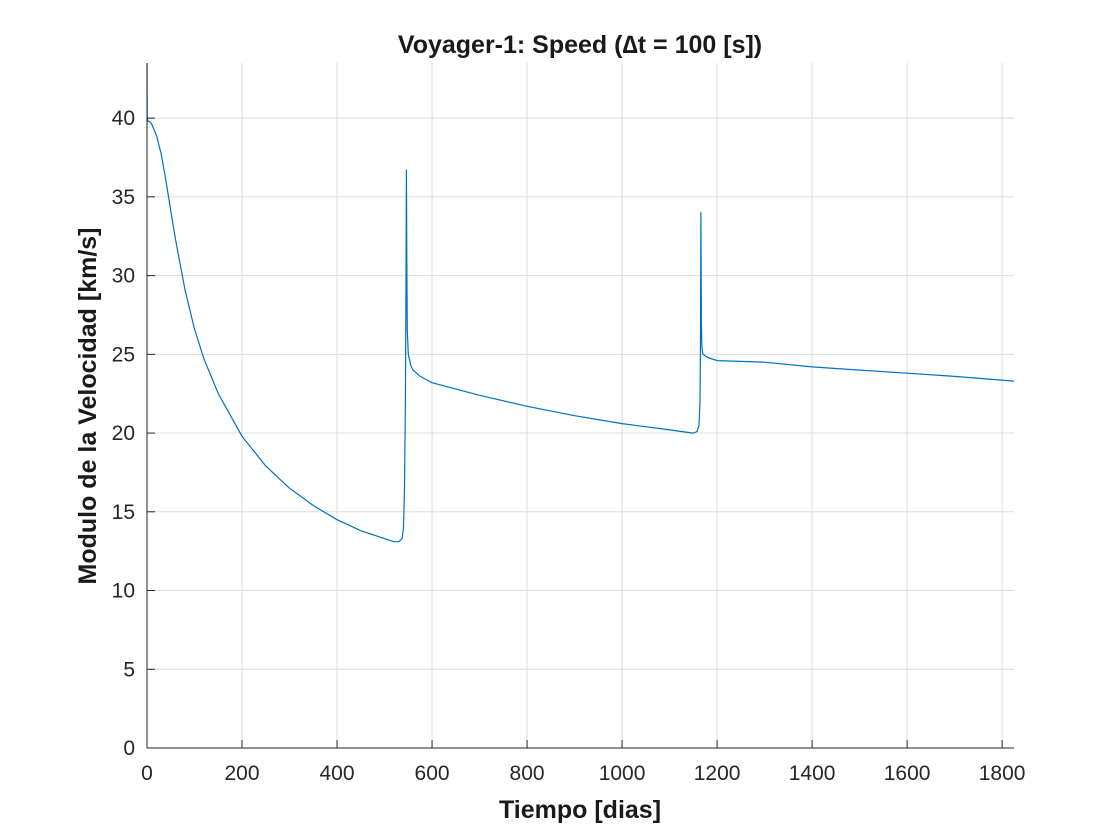  I want to click on x-tick-label: 1600, so click(907, 773).